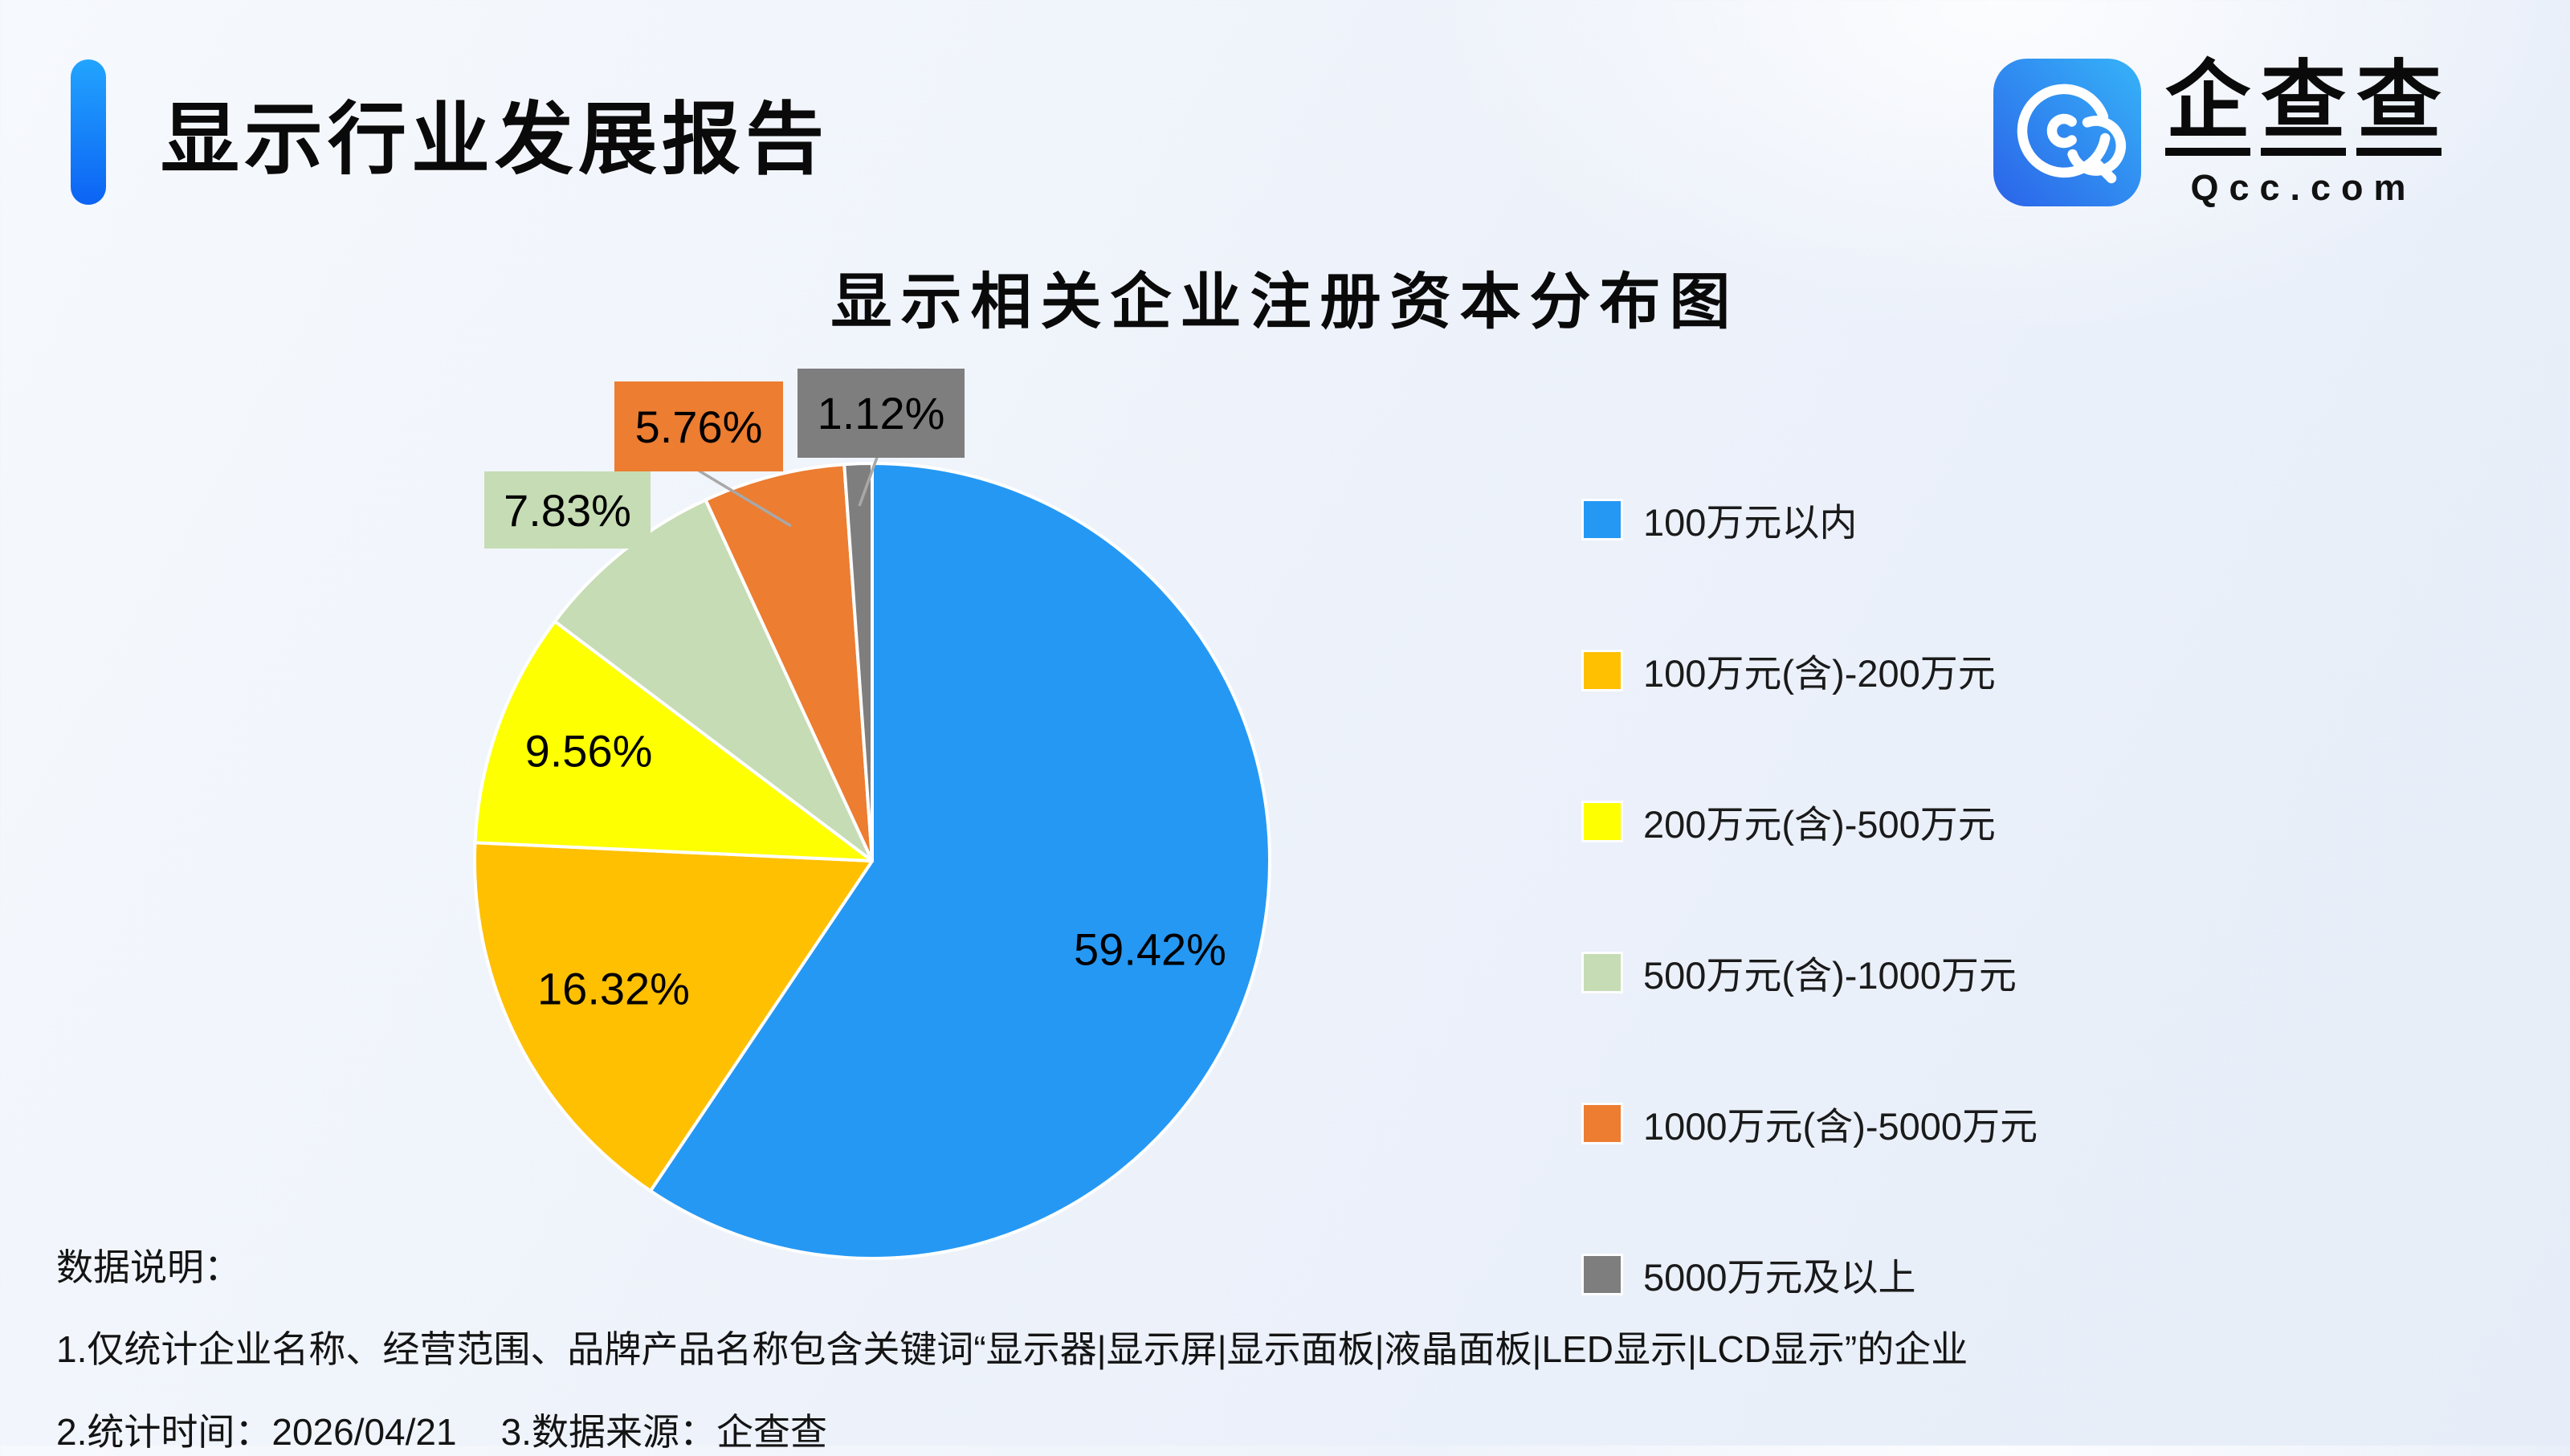 The width and height of the screenshot is (2570, 1456). What do you see at coordinates (613, 988) in the screenshot?
I see `pie-label-1: 16.32%` at bounding box center [613, 988].